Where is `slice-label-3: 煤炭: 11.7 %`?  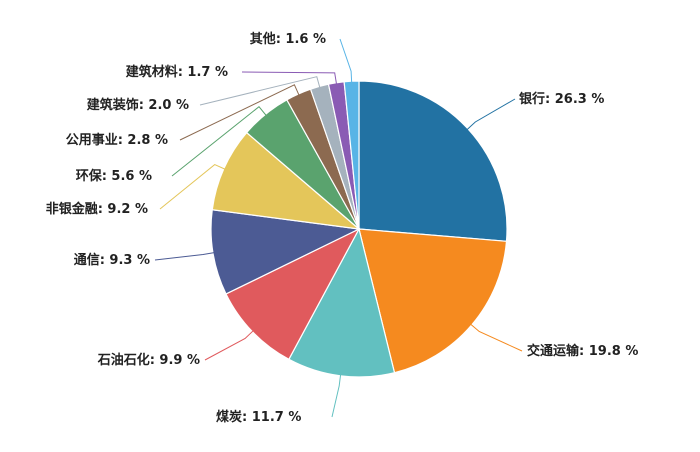 slice-label-3: 煤炭: 11.7 % is located at coordinates (258, 417).